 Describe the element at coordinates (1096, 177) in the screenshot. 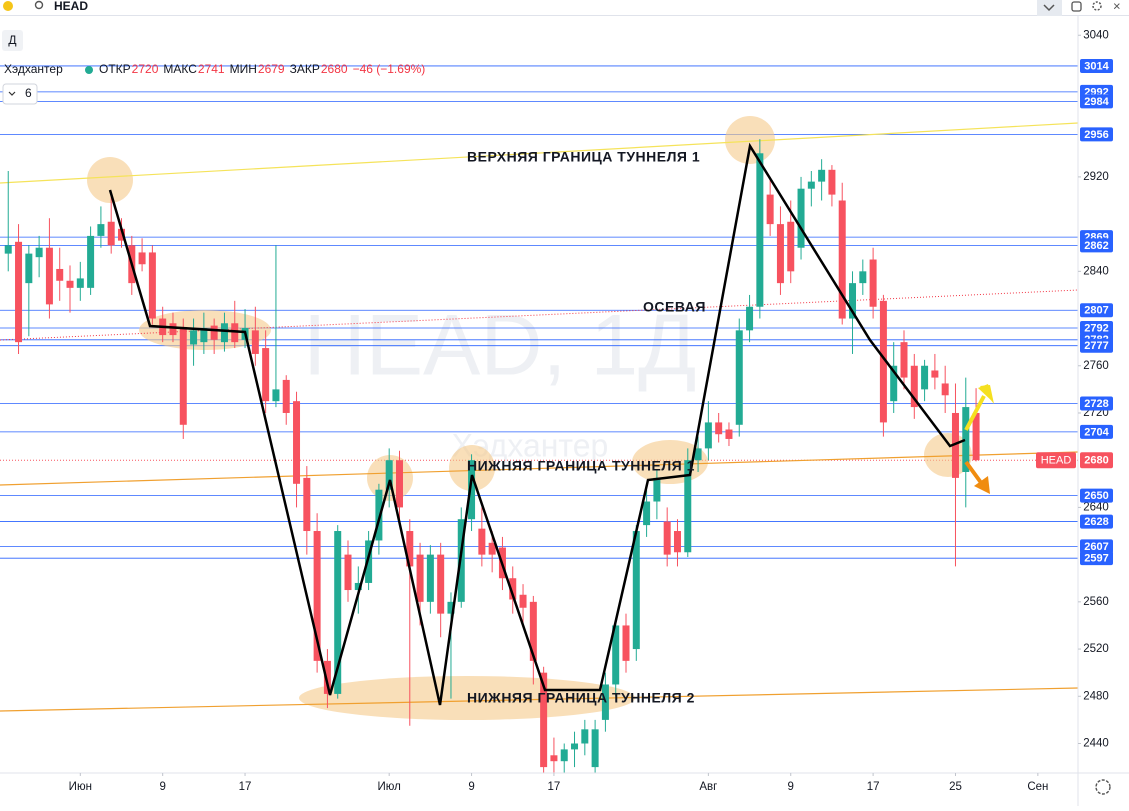

I see `y-tick-label: 2920` at that location.